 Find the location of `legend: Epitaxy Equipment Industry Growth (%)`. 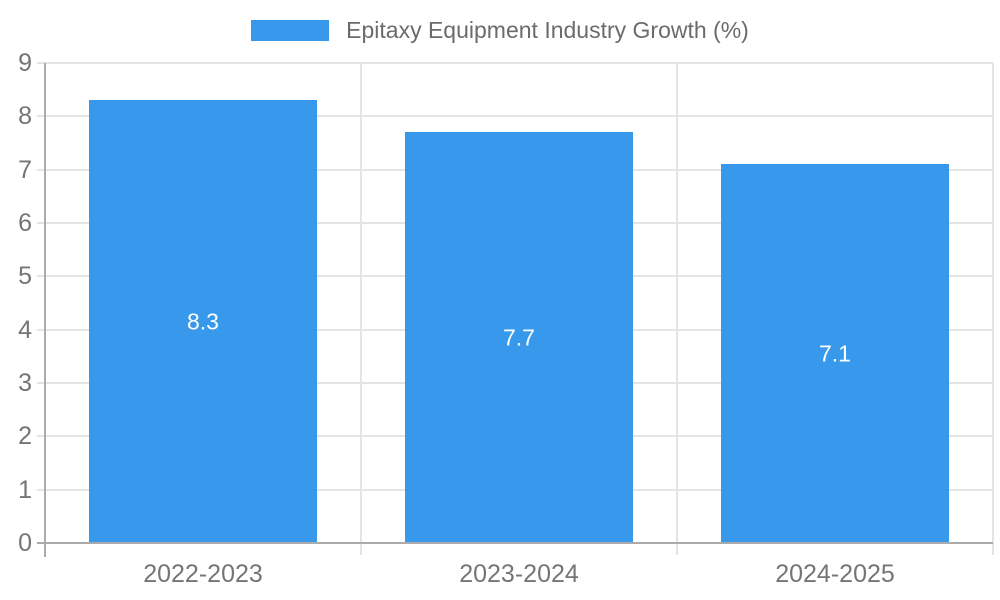

legend: Epitaxy Equipment Industry Growth (%) is located at coordinates (500, 30).